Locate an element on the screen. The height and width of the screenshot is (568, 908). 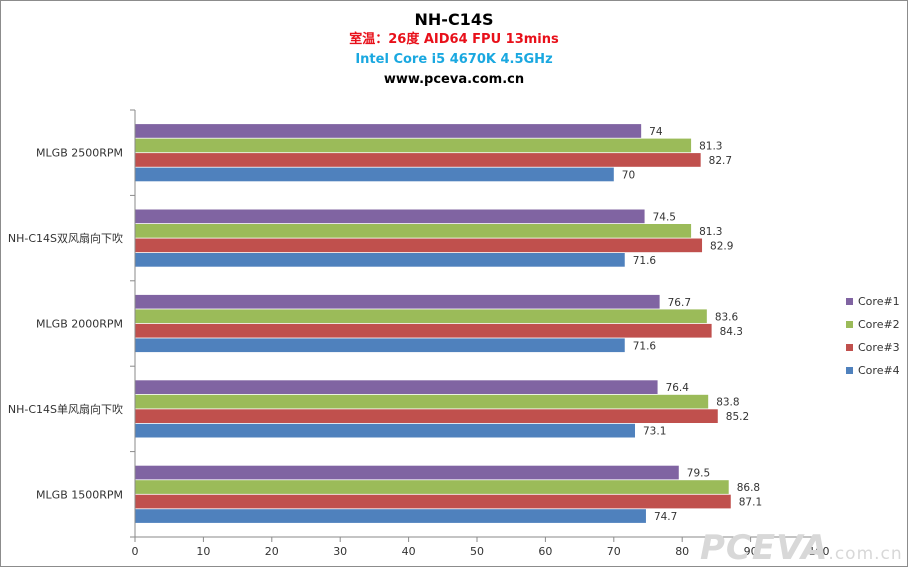
legend-label: Core#1 is located at coordinates (879, 301).